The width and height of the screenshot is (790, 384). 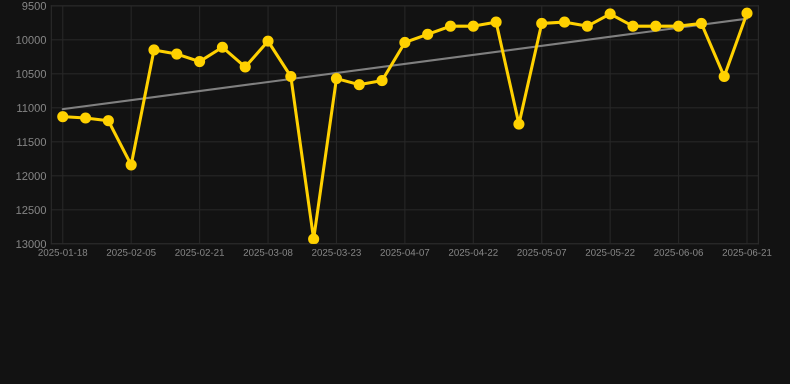 What do you see at coordinates (268, 252) in the screenshot?
I see `x-tick-label: 2025-03-08` at bounding box center [268, 252].